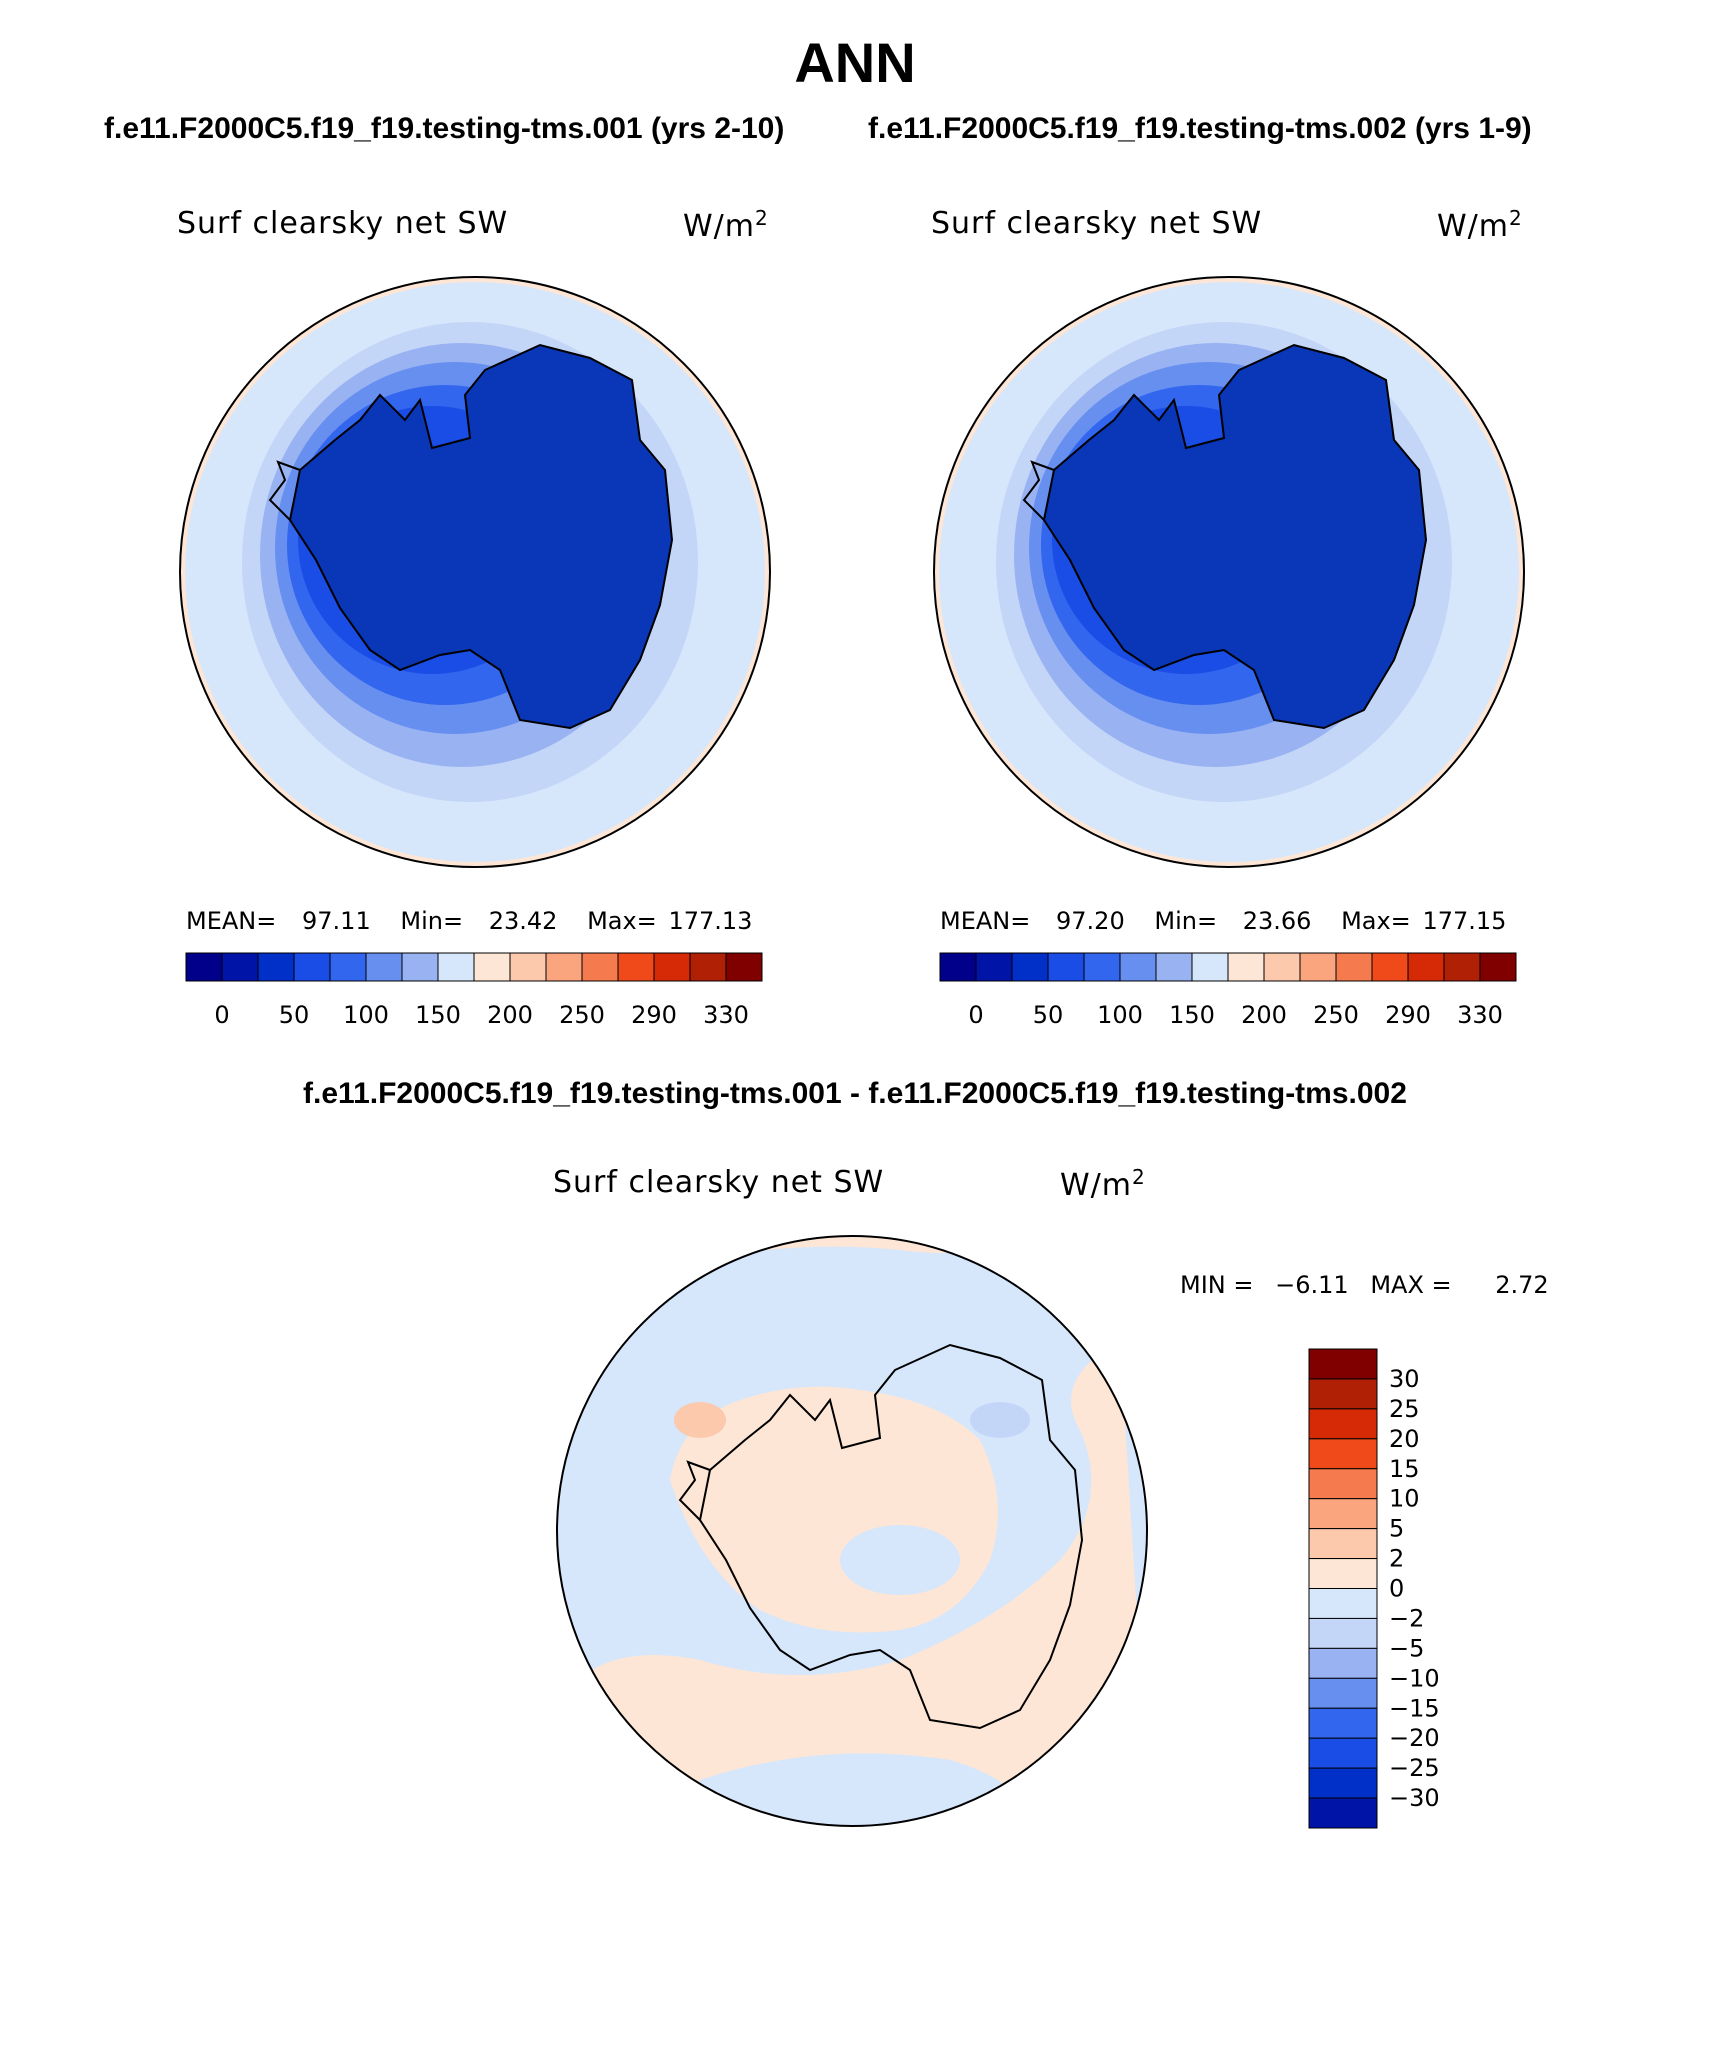 The image size is (1710, 2061). I want to click on panel3-colorbar-tick-label: −2, so click(1406, 1618).